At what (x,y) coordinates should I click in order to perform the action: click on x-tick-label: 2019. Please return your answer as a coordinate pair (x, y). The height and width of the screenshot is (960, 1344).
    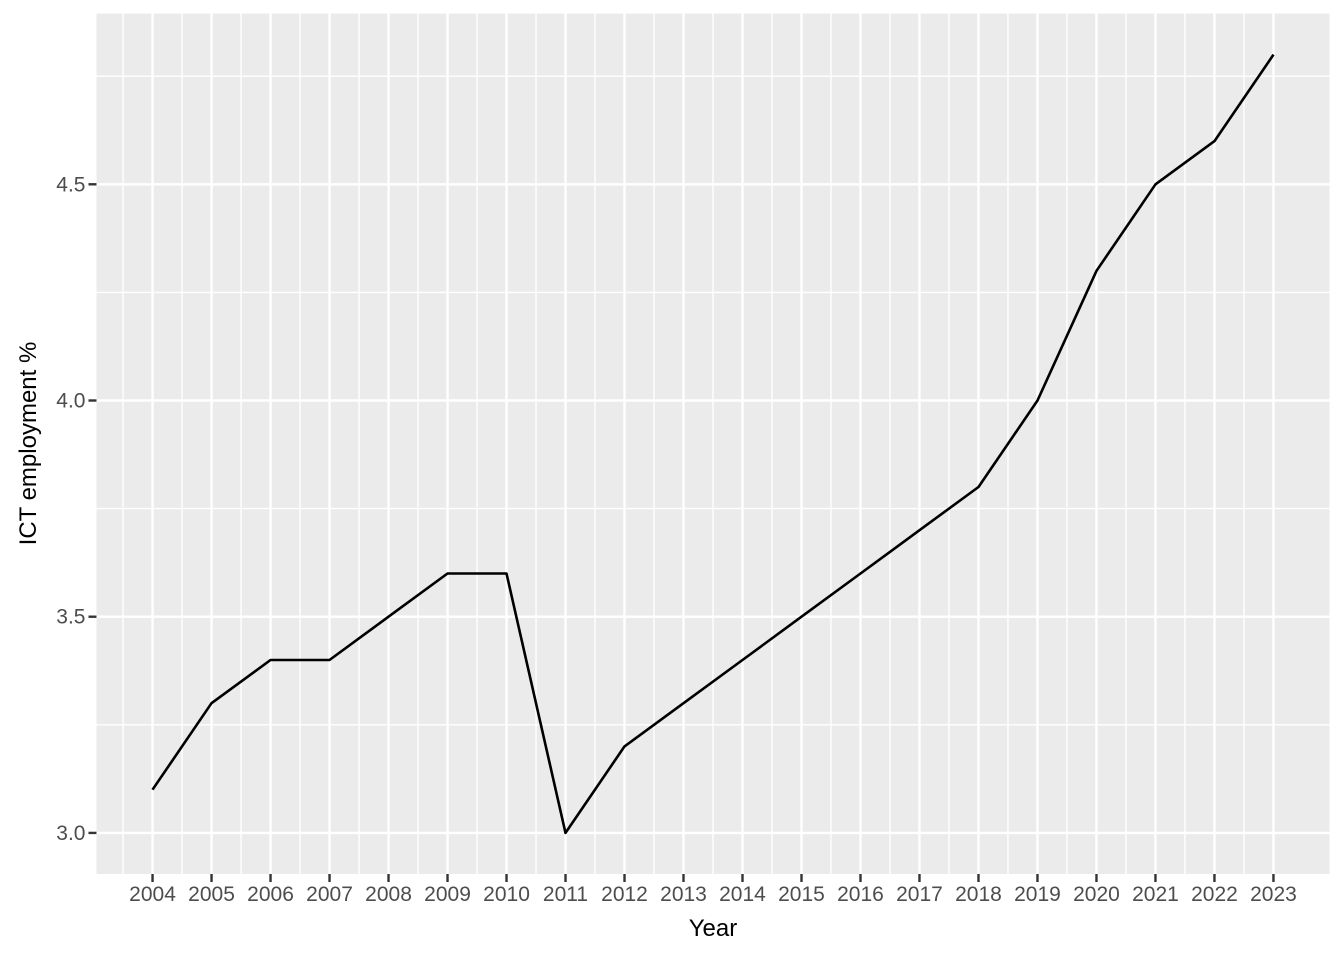
    Looking at the image, I should click on (1037, 894).